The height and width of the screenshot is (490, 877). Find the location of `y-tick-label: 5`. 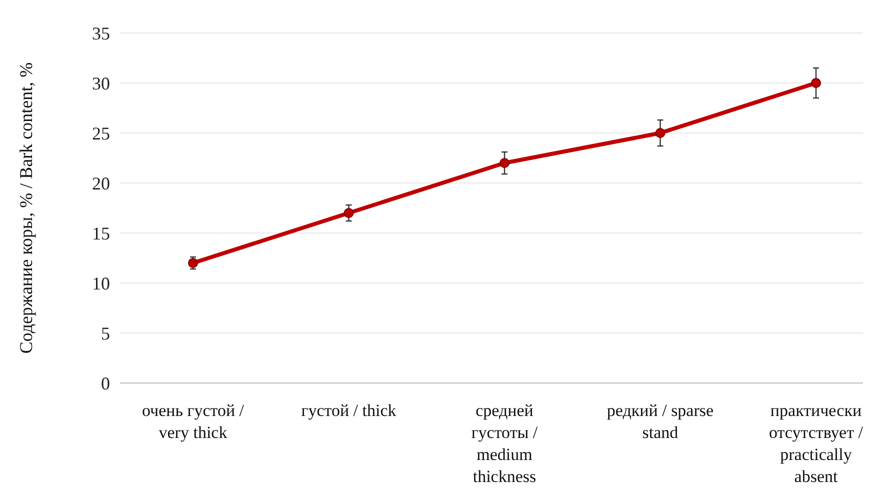

y-tick-label: 5 is located at coordinates (105, 333).